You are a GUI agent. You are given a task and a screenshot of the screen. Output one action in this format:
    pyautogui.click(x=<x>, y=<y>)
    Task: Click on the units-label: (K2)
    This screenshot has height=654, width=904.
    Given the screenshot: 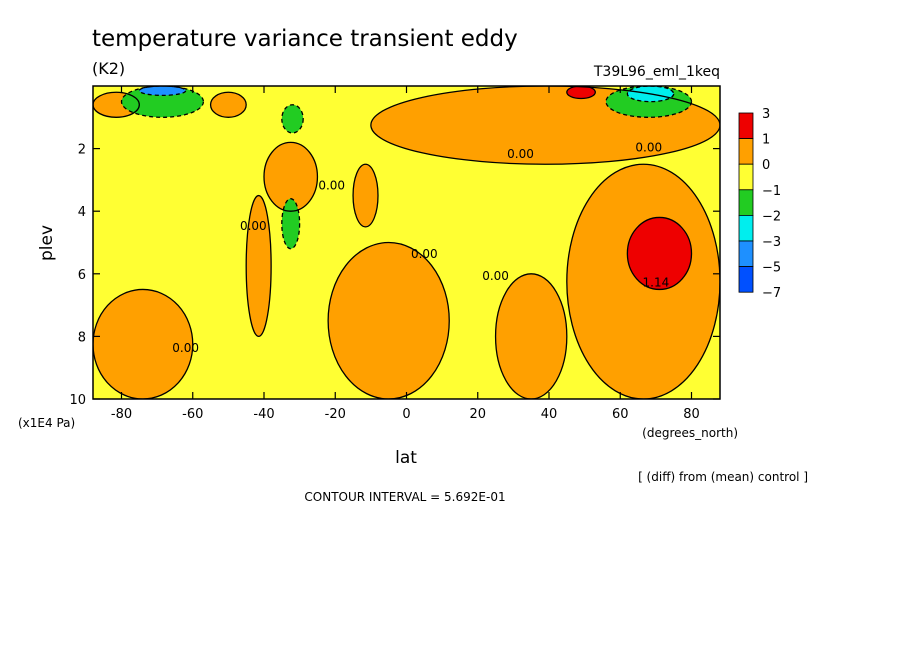 What is the action you would take?
    pyautogui.click(x=108, y=68)
    